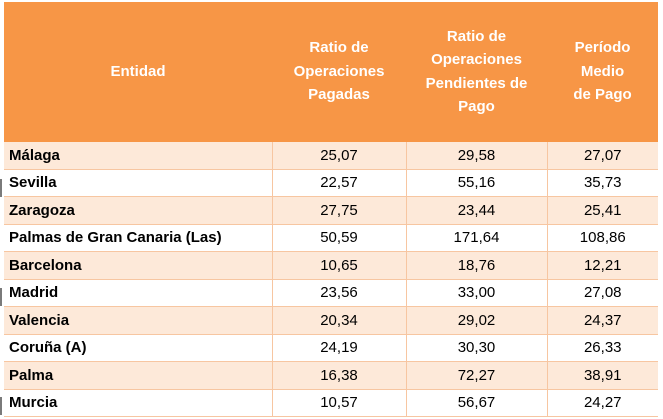  I want to click on entity-cell: Barcelona, so click(138, 265).